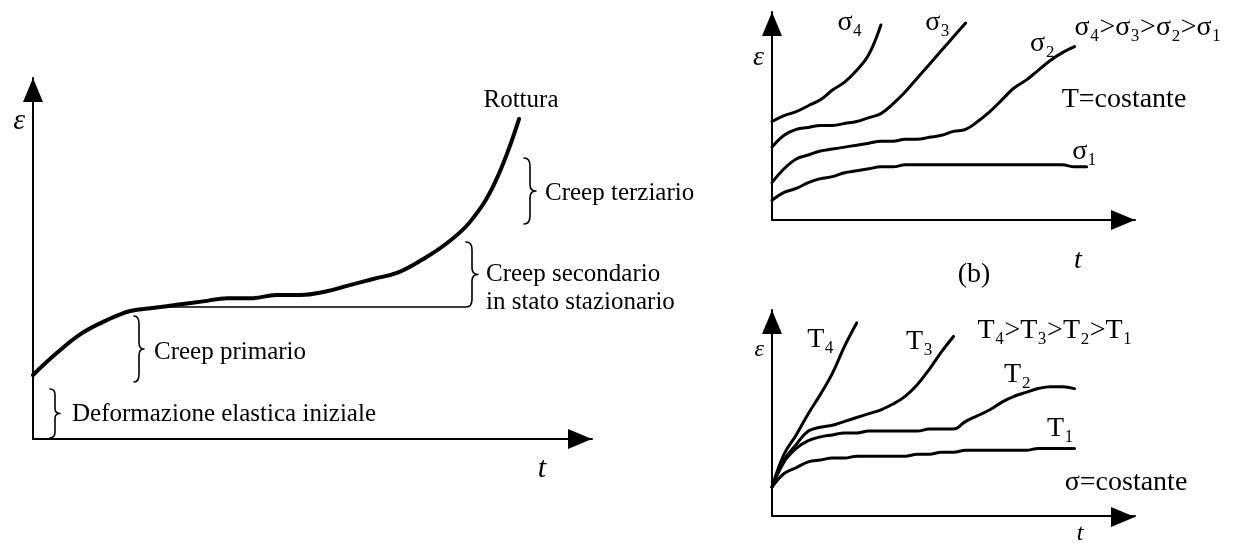  Describe the element at coordinates (974, 272) in the screenshot. I see `text: (b)` at that location.